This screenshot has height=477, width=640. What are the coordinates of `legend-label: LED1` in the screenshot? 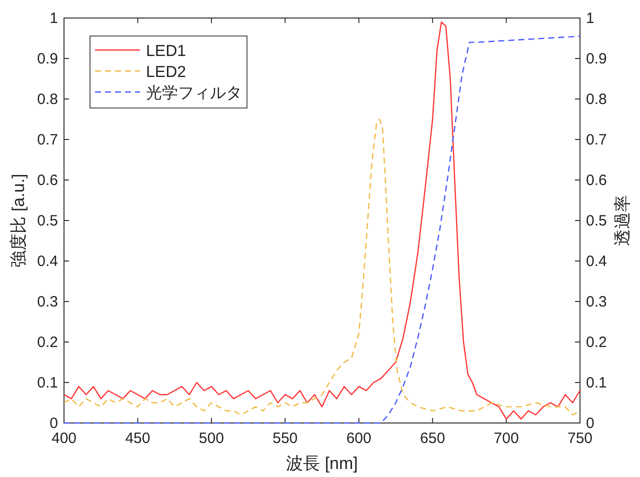 It's located at (166, 51).